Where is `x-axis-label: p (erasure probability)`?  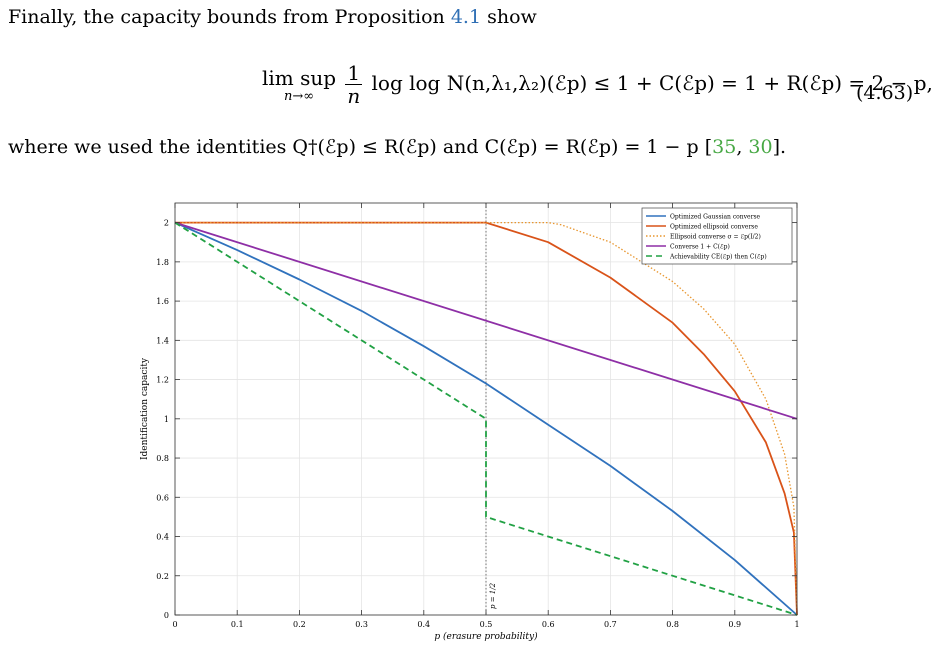
x-axis-label: p (erasure probability) is located at coordinates (486, 636).